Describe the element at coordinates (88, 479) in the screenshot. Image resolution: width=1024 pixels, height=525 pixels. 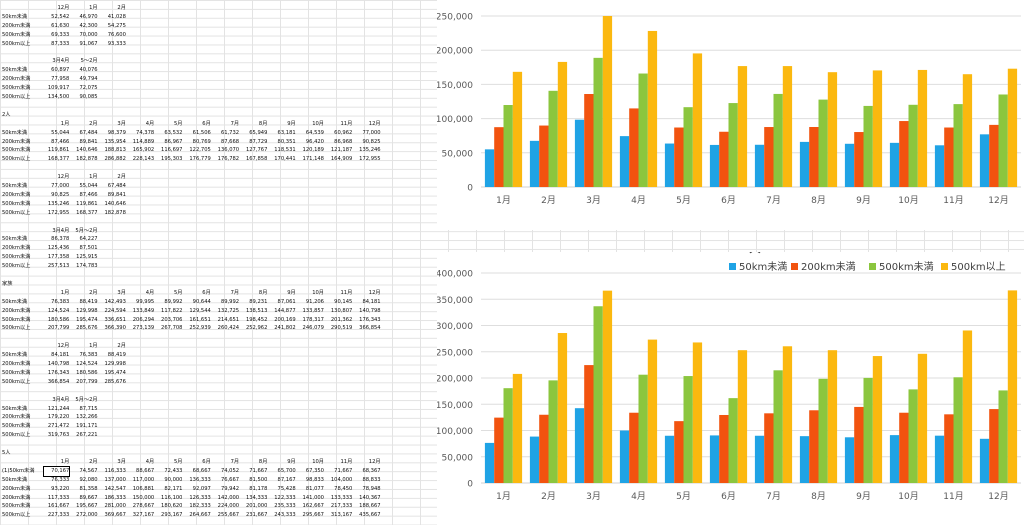
I see `data-cell: 92,080` at that location.